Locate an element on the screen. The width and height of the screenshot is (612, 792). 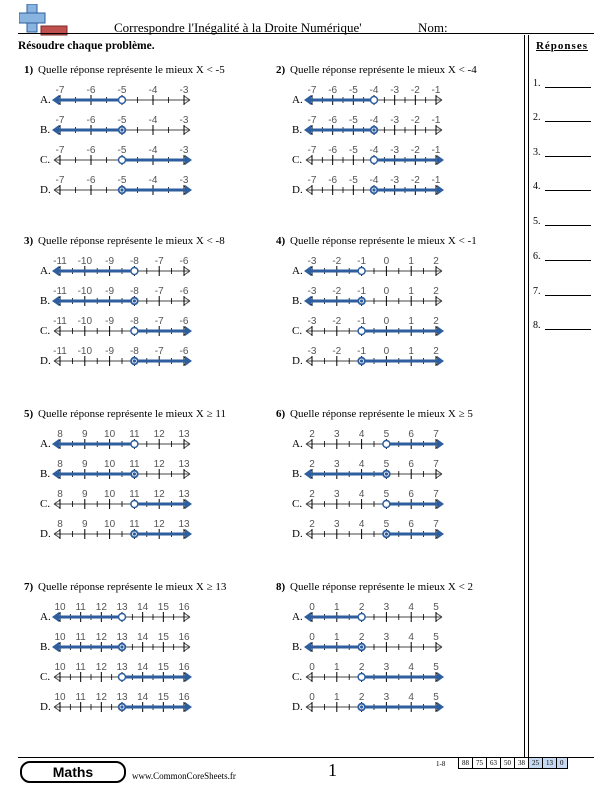
answer-row: 1. is located at coordinates (563, 83).